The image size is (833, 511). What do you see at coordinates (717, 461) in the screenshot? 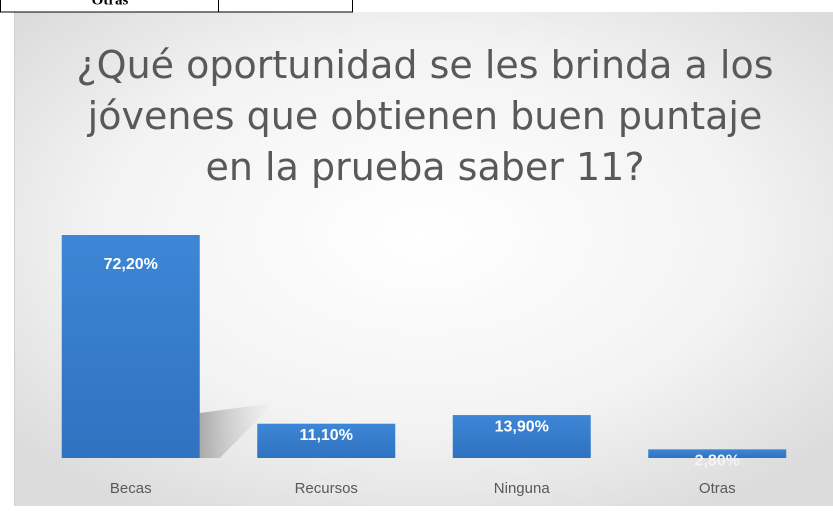
I see `value-label: 2,80%` at bounding box center [717, 461].